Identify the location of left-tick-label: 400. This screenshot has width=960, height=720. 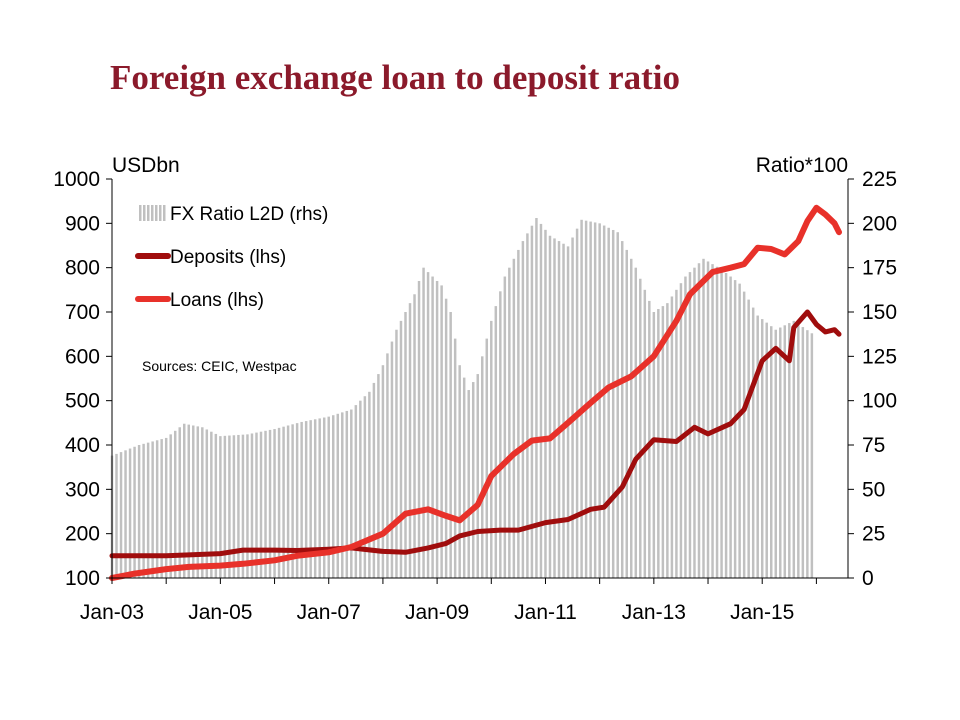
(82, 445).